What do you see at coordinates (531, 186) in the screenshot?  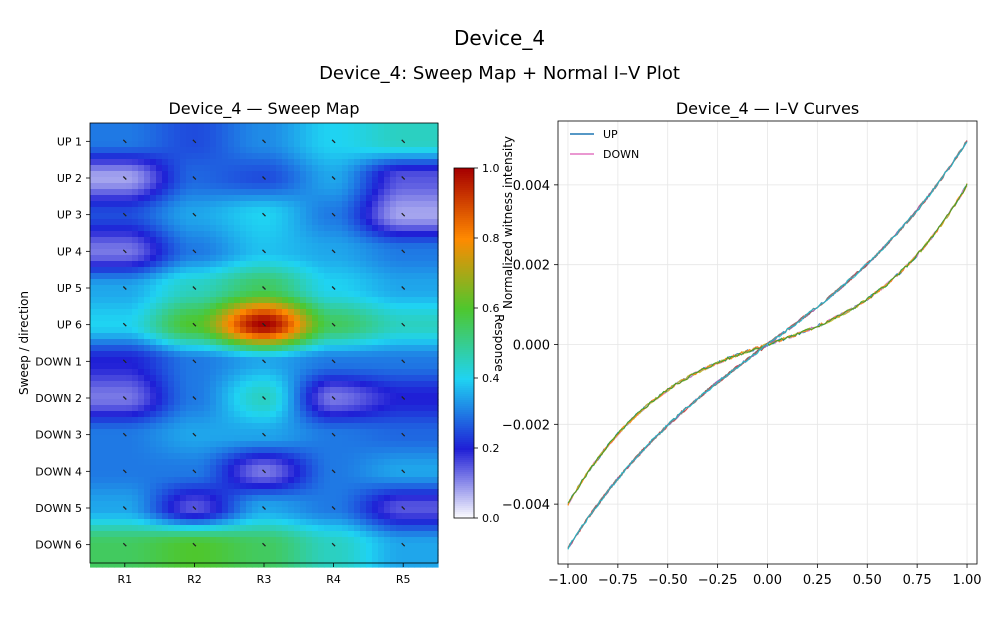 I see `iv-ytick-label: 0.004` at bounding box center [531, 186].